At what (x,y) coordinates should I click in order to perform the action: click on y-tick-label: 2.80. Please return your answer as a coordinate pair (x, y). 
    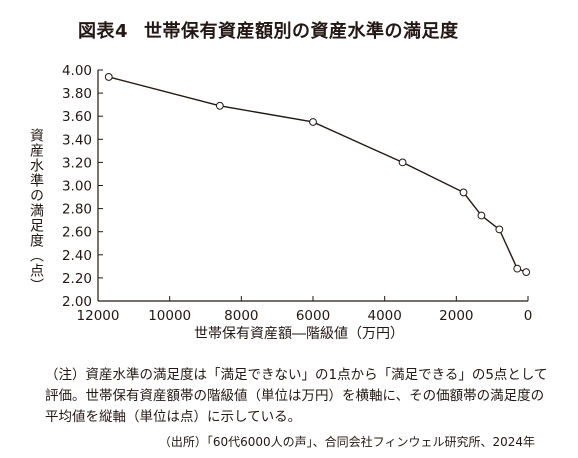
    Looking at the image, I should click on (77, 210).